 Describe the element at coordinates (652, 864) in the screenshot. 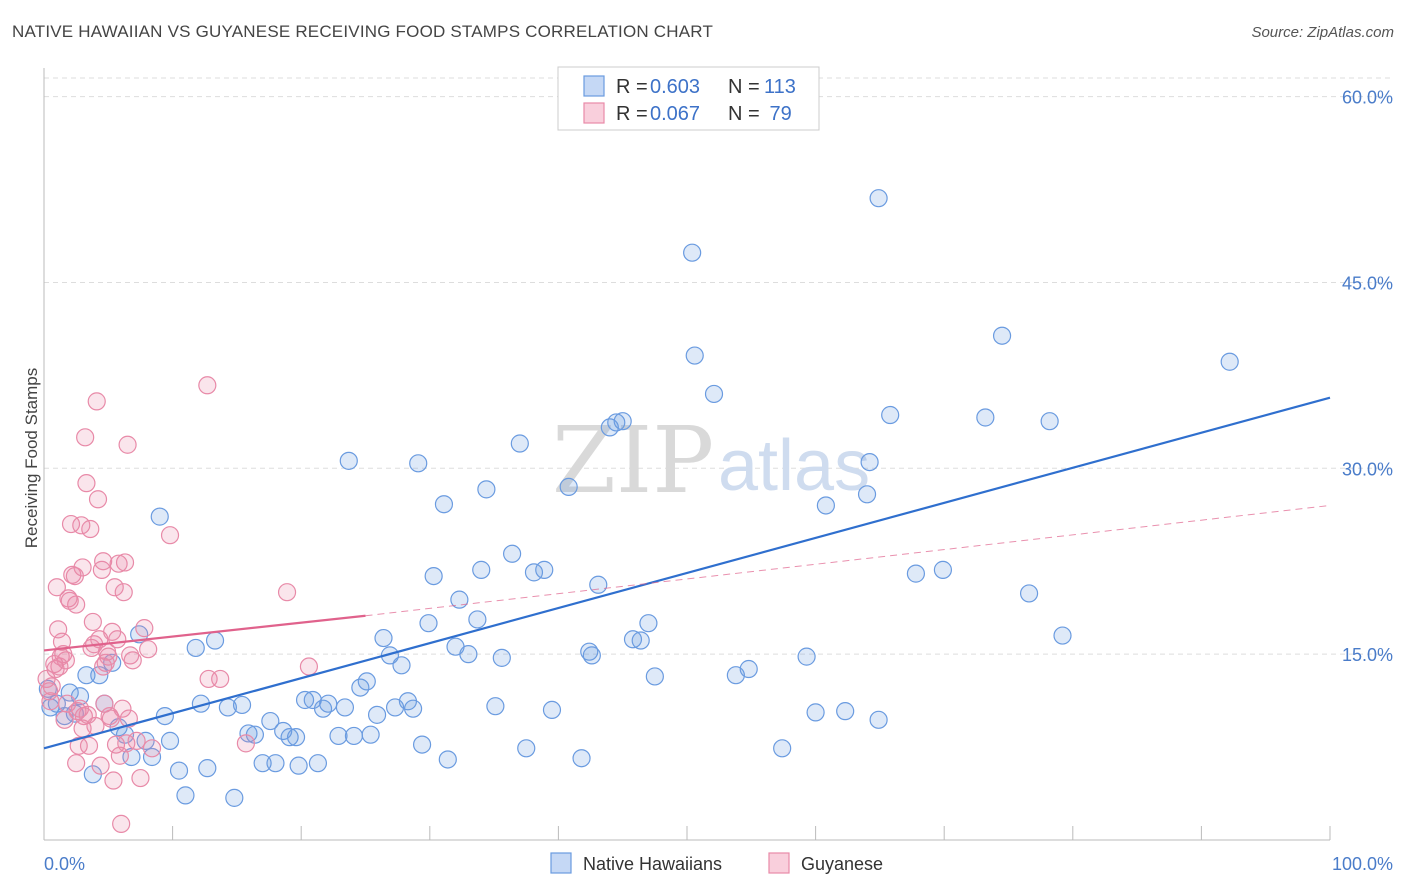

I see `series-legend-label-native-hawaiians: Native Hawaiians` at that location.